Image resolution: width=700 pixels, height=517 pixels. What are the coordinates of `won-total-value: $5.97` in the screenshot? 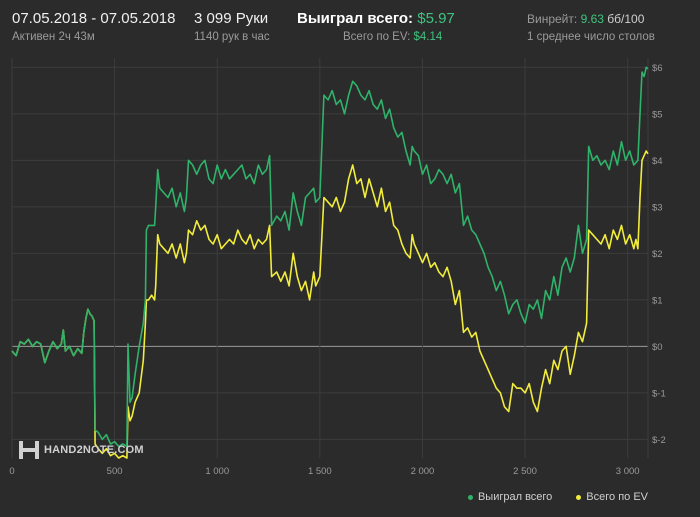 It's located at (436, 18).